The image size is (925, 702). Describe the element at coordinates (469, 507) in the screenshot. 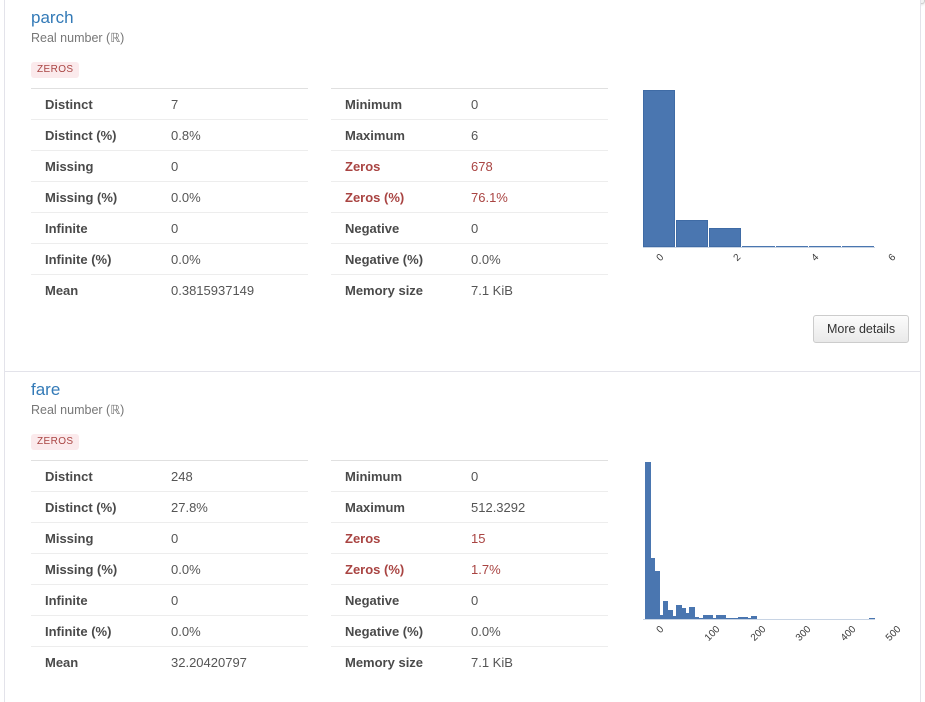

I see `table-row: Maximum 512.3292` at that location.